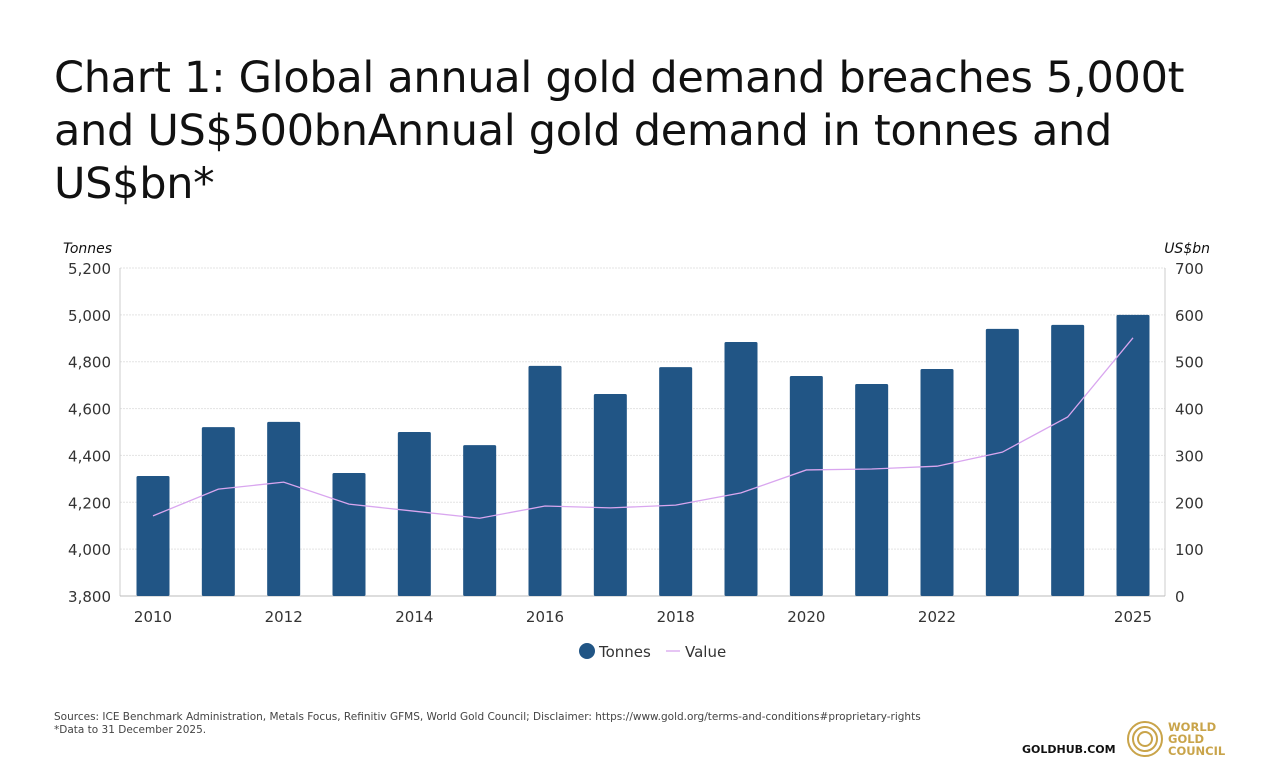  What do you see at coordinates (1145, 739) in the screenshot?
I see `logo-rings-icon` at bounding box center [1145, 739].